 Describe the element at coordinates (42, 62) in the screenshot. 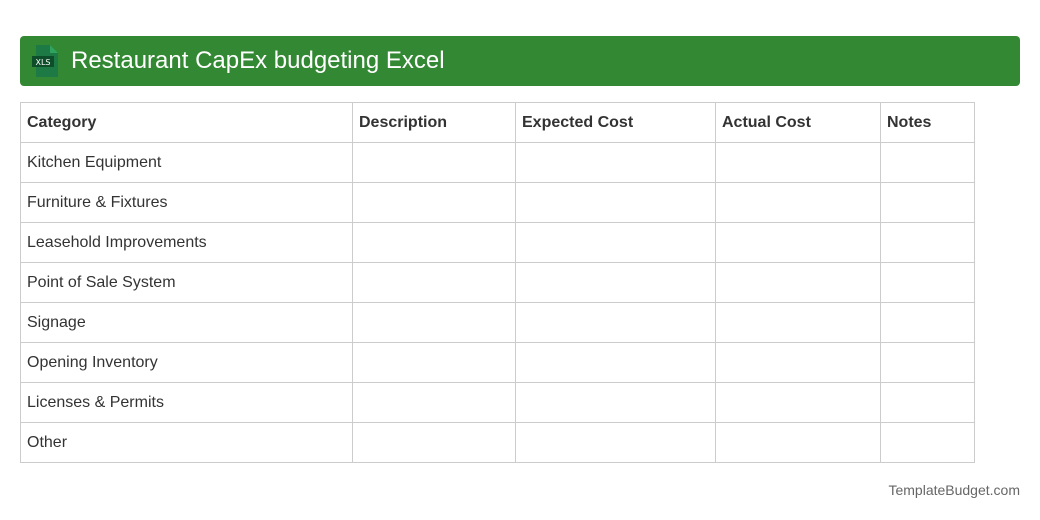

I see `svg-text: XLS` at that location.